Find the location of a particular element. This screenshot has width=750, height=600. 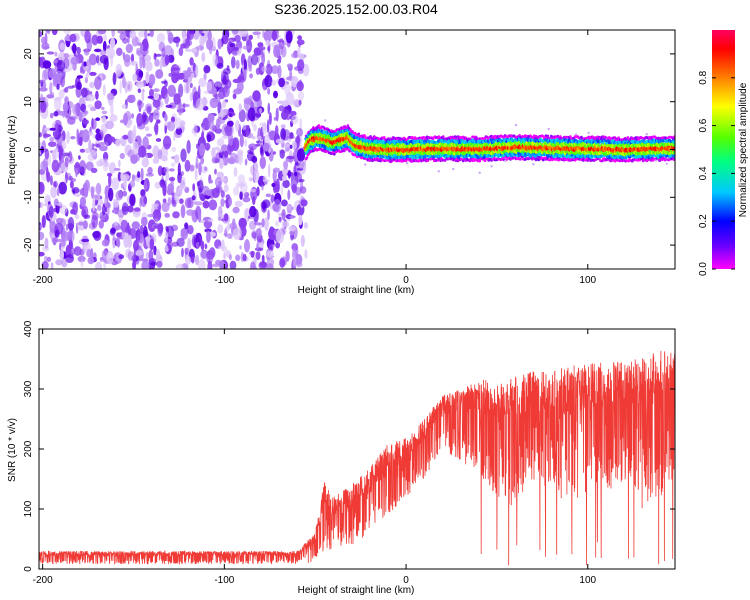

spectrogram-x-tick-label: 100 is located at coordinates (587, 280).